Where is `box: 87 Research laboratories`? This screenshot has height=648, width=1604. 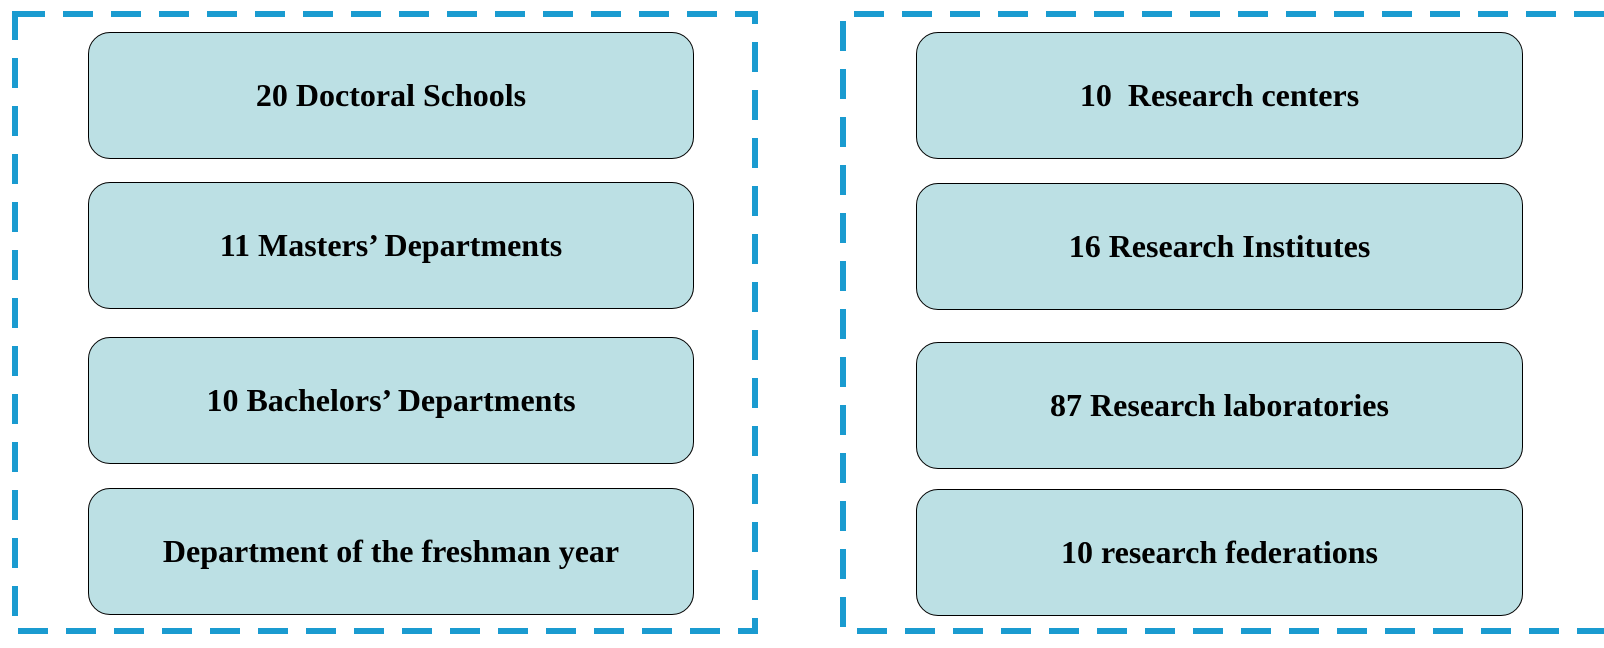 box: 87 Research laboratories is located at coordinates (1219, 405).